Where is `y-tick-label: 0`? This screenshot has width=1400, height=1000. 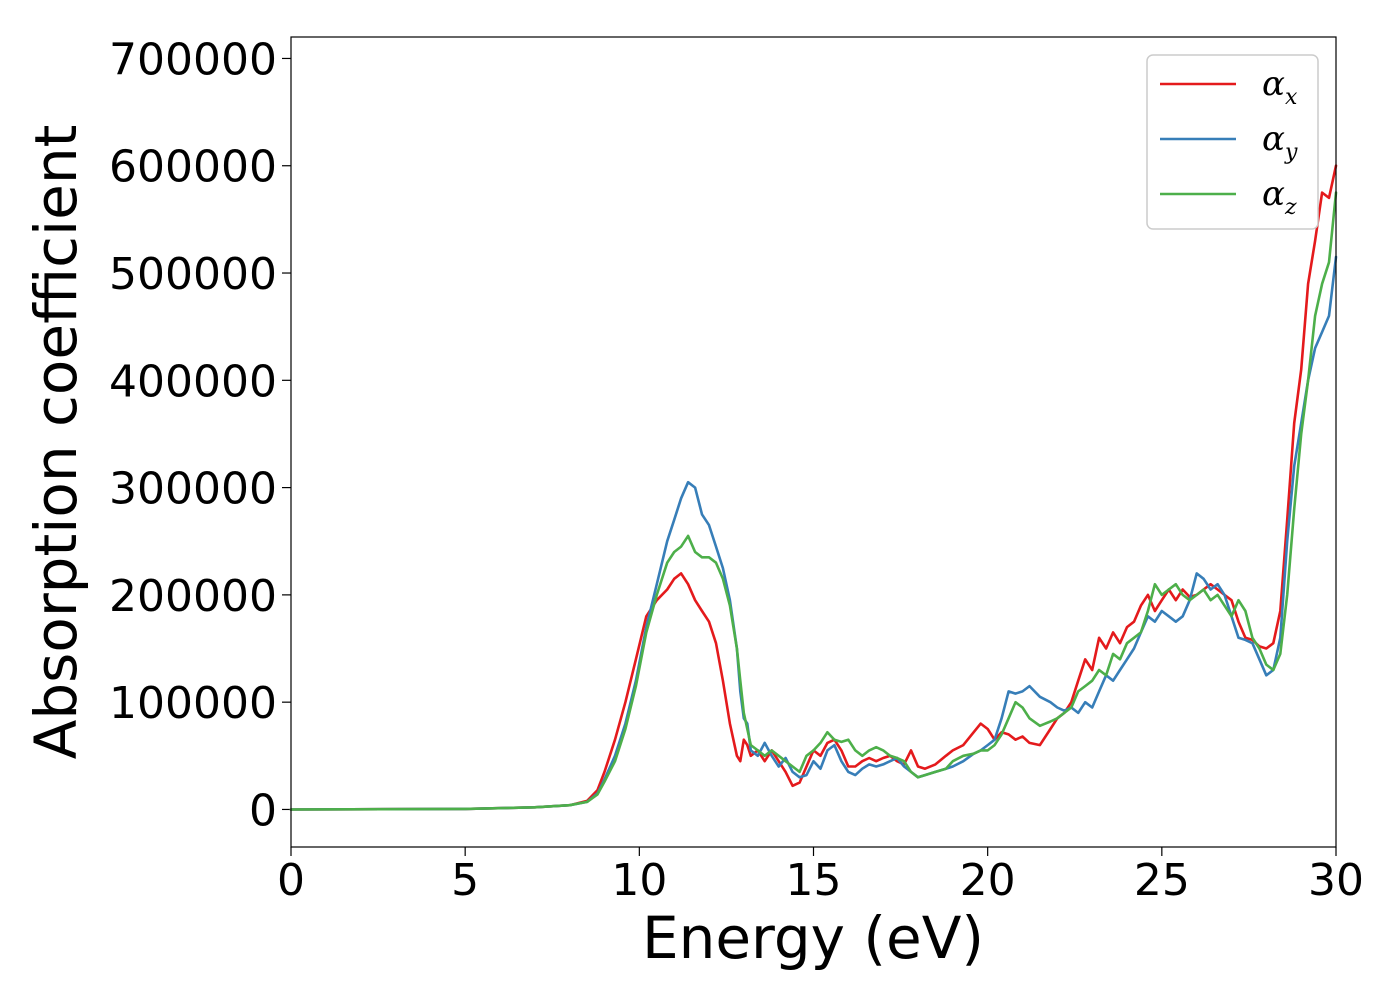
y-tick-label: 0 is located at coordinates (263, 810).